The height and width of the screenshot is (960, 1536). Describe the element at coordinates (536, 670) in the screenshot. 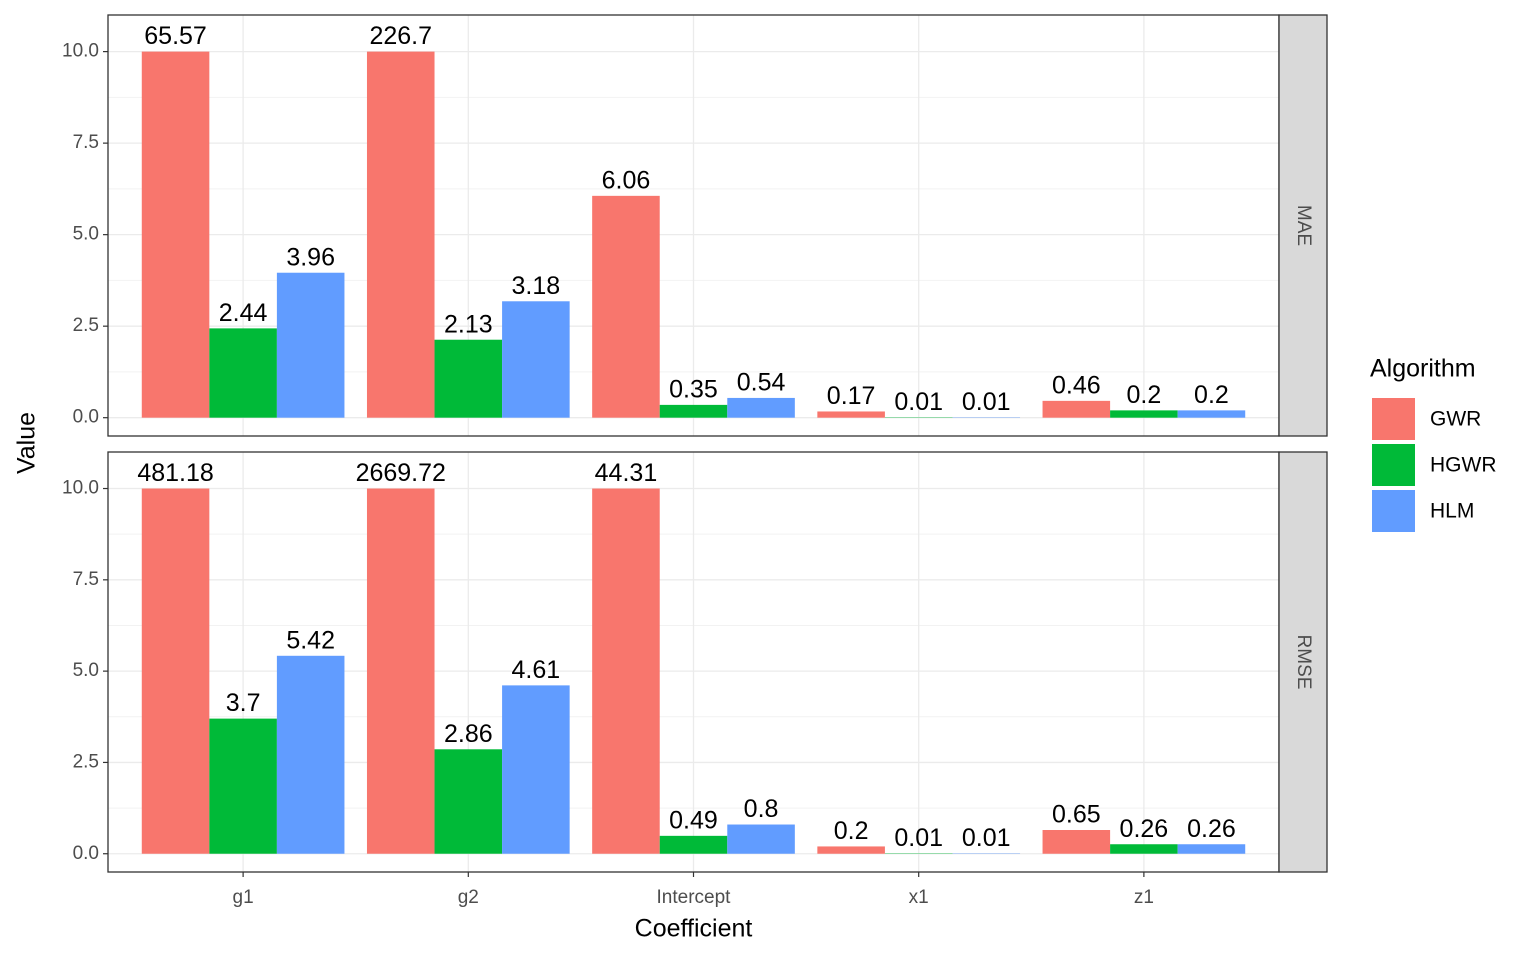

I see `value-label: 4.61` at that location.